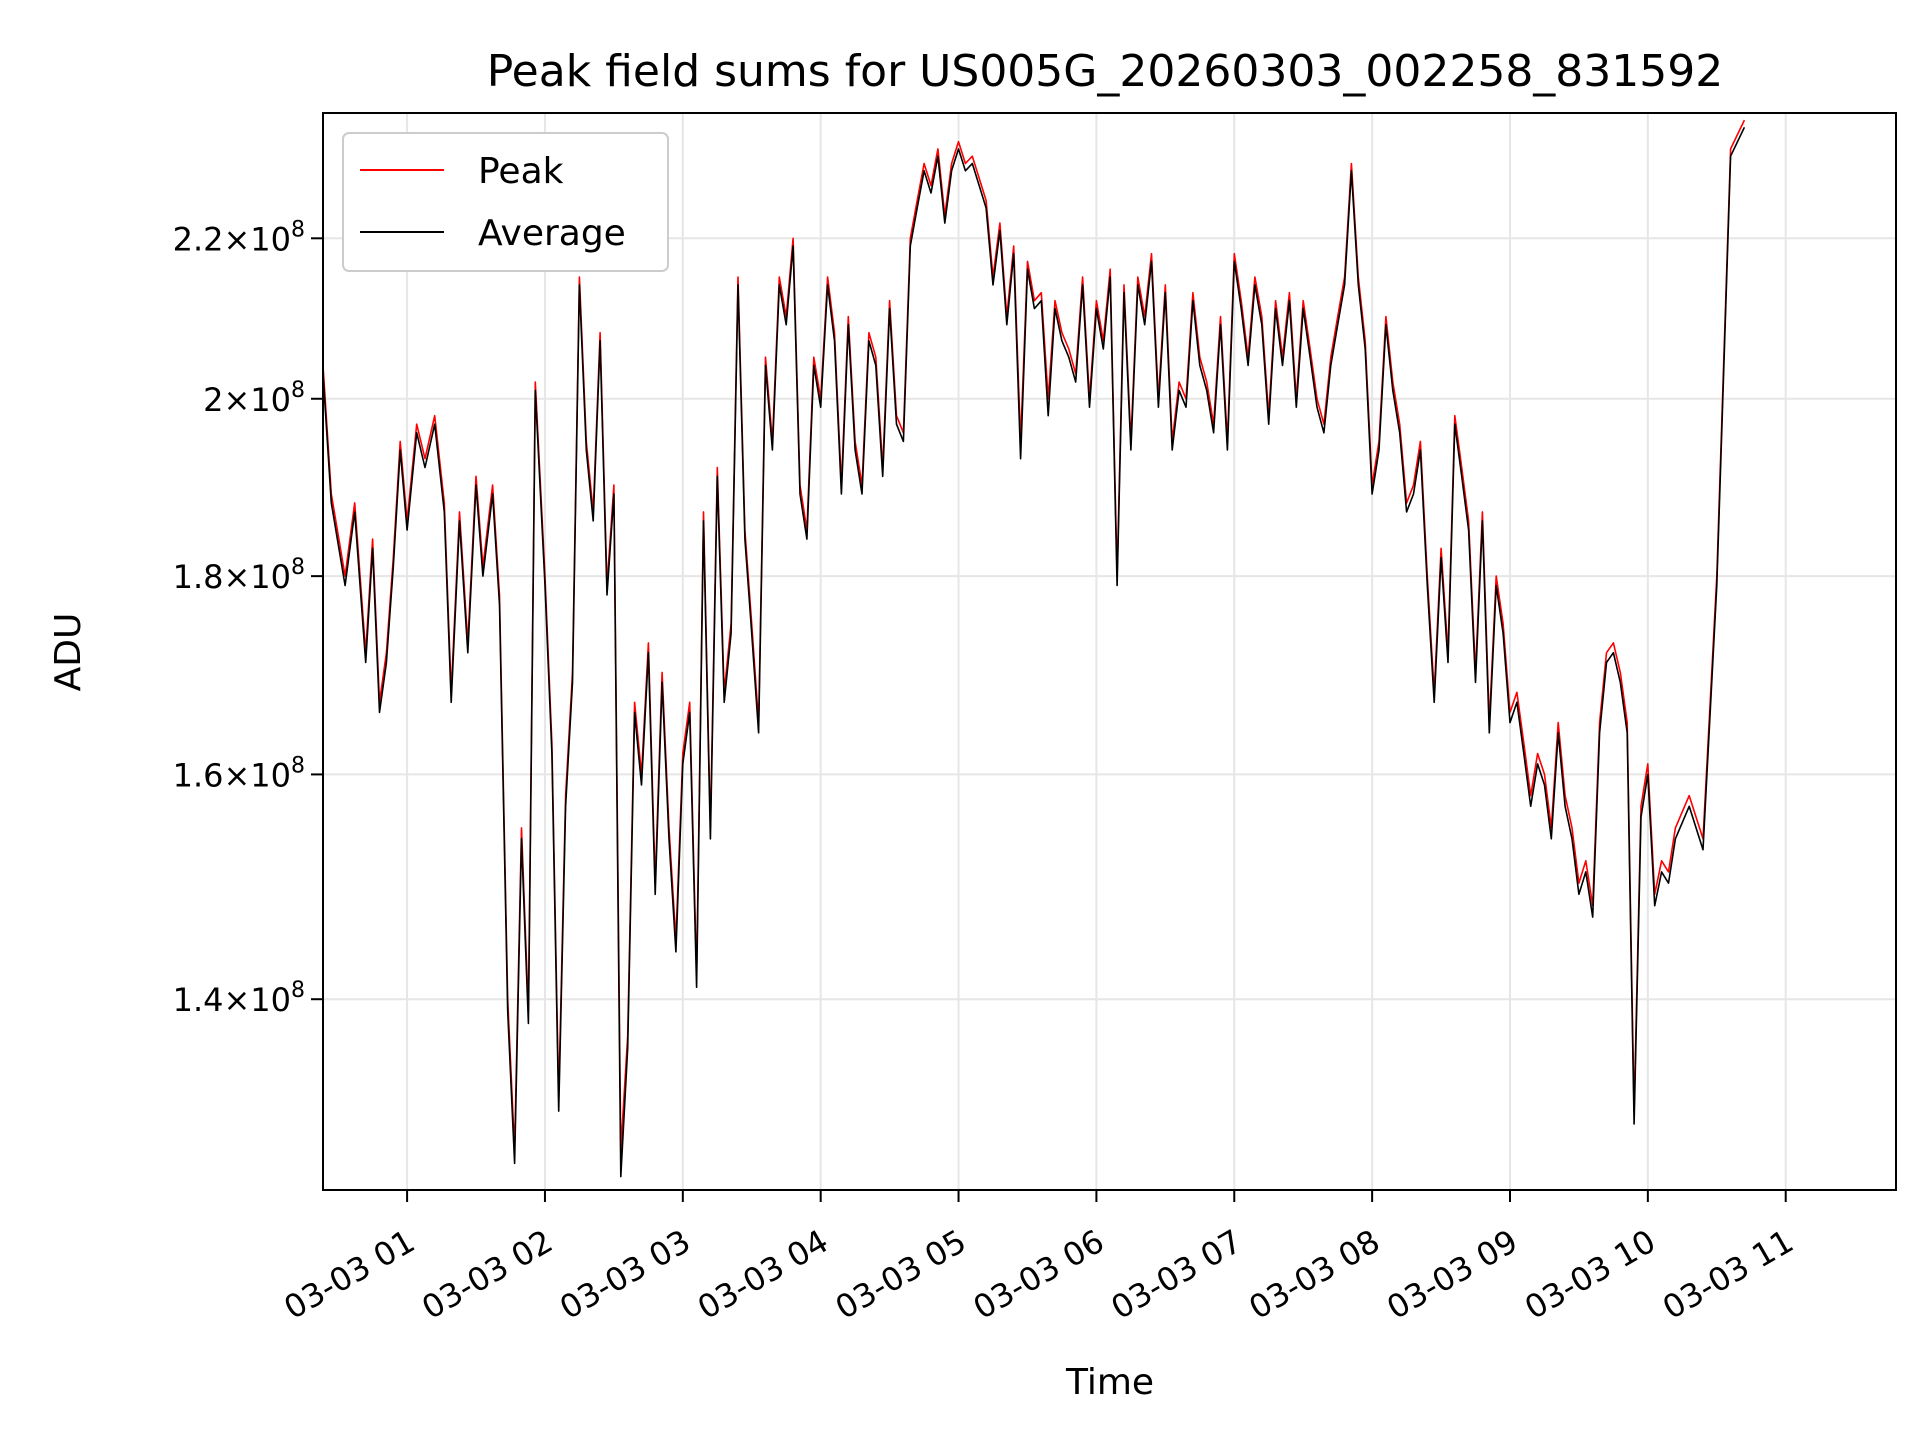 Image resolution: width=1920 pixels, height=1440 pixels. What do you see at coordinates (254, 398) in the screenshot?
I see `y-tick-label: 2×108` at bounding box center [254, 398].